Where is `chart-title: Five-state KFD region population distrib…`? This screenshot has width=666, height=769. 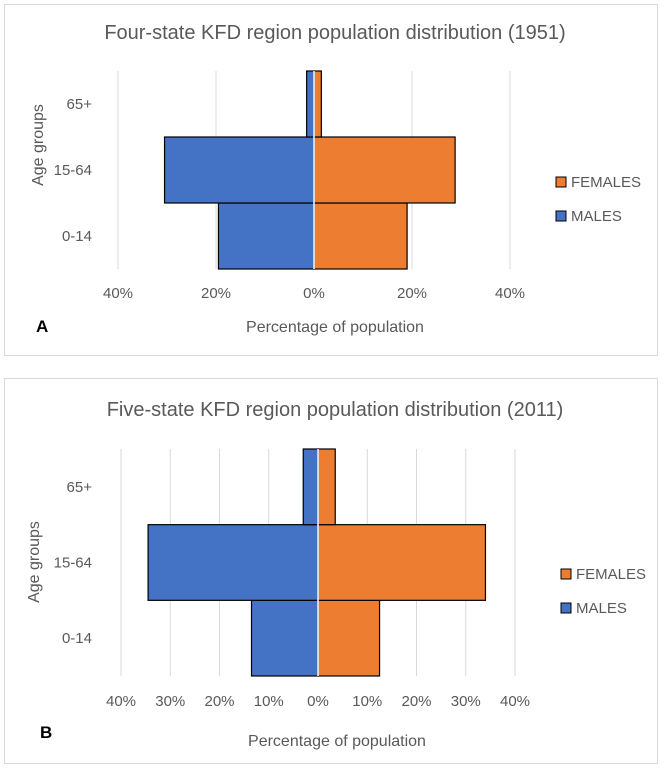
chart-title: Five-state KFD region population distrib… is located at coordinates (335, 410).